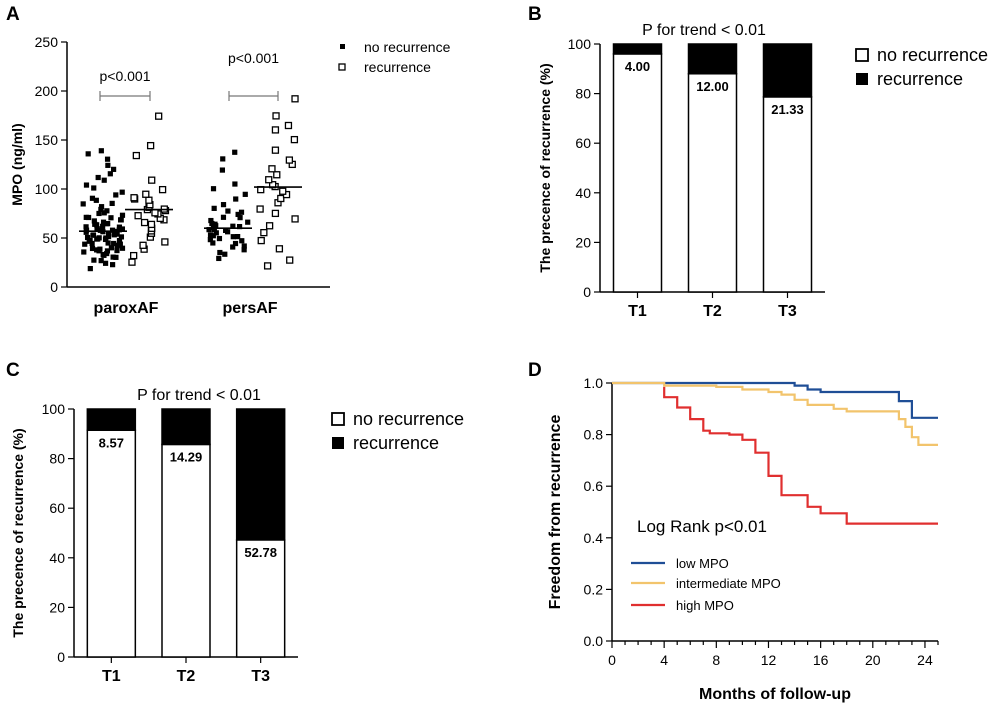 This screenshot has width=1001, height=706. Describe the element at coordinates (126, 308) in the screenshot. I see `x-category-label: paroxAF` at that location.